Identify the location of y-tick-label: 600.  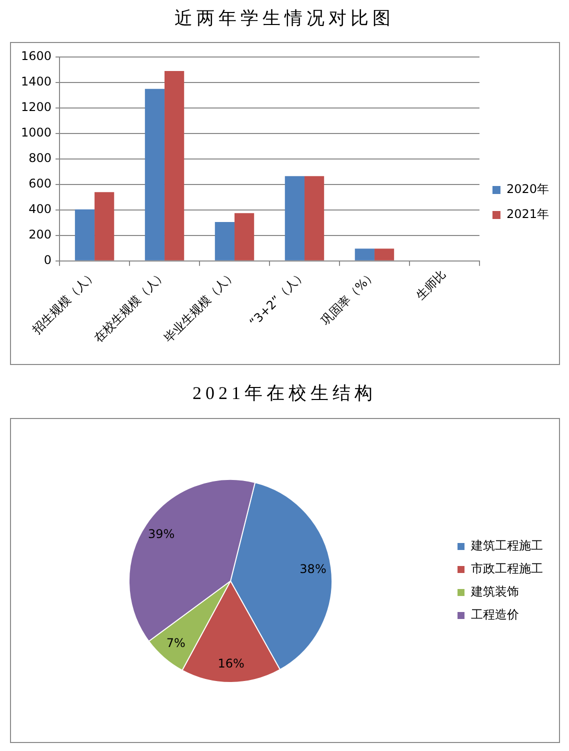
(40, 183).